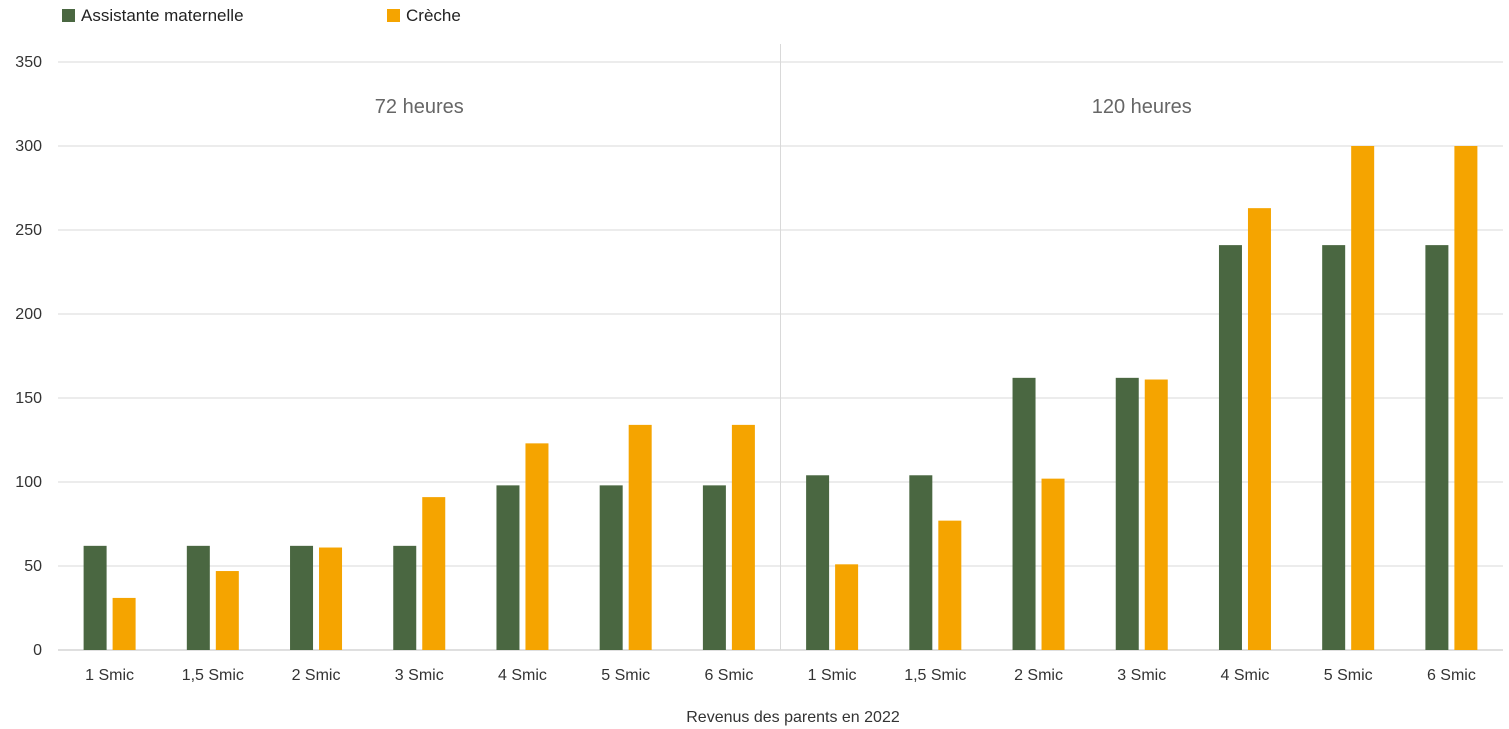 Image resolution: width=1509 pixels, height=729 pixels. Describe the element at coordinates (261, 15) in the screenshot. I see `legend: Assistante maternelle Crèche` at that location.